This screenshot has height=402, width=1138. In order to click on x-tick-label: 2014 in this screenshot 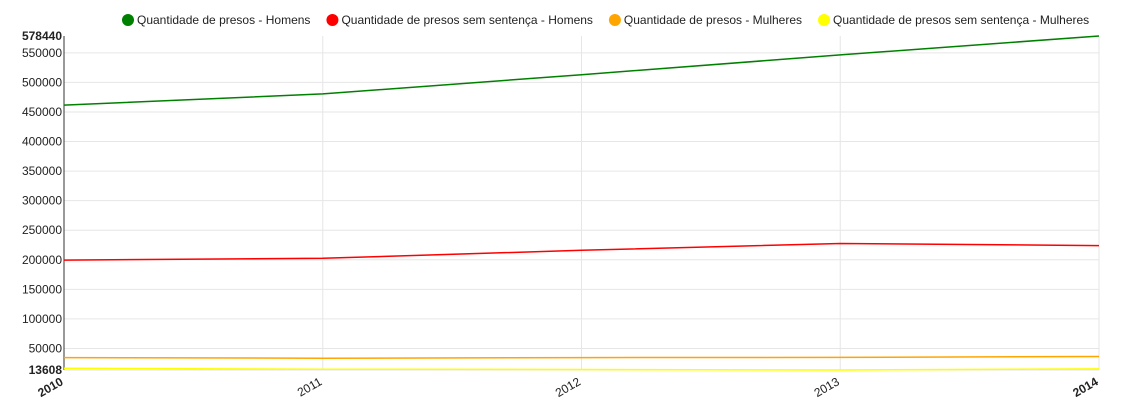, I will do `click(1085, 387)`.